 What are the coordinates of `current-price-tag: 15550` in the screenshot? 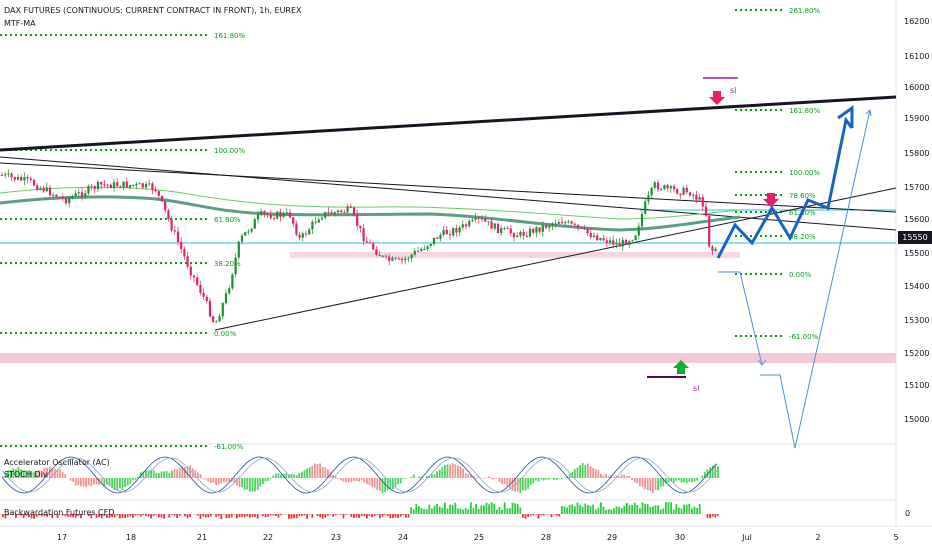 It's located at (915, 237).